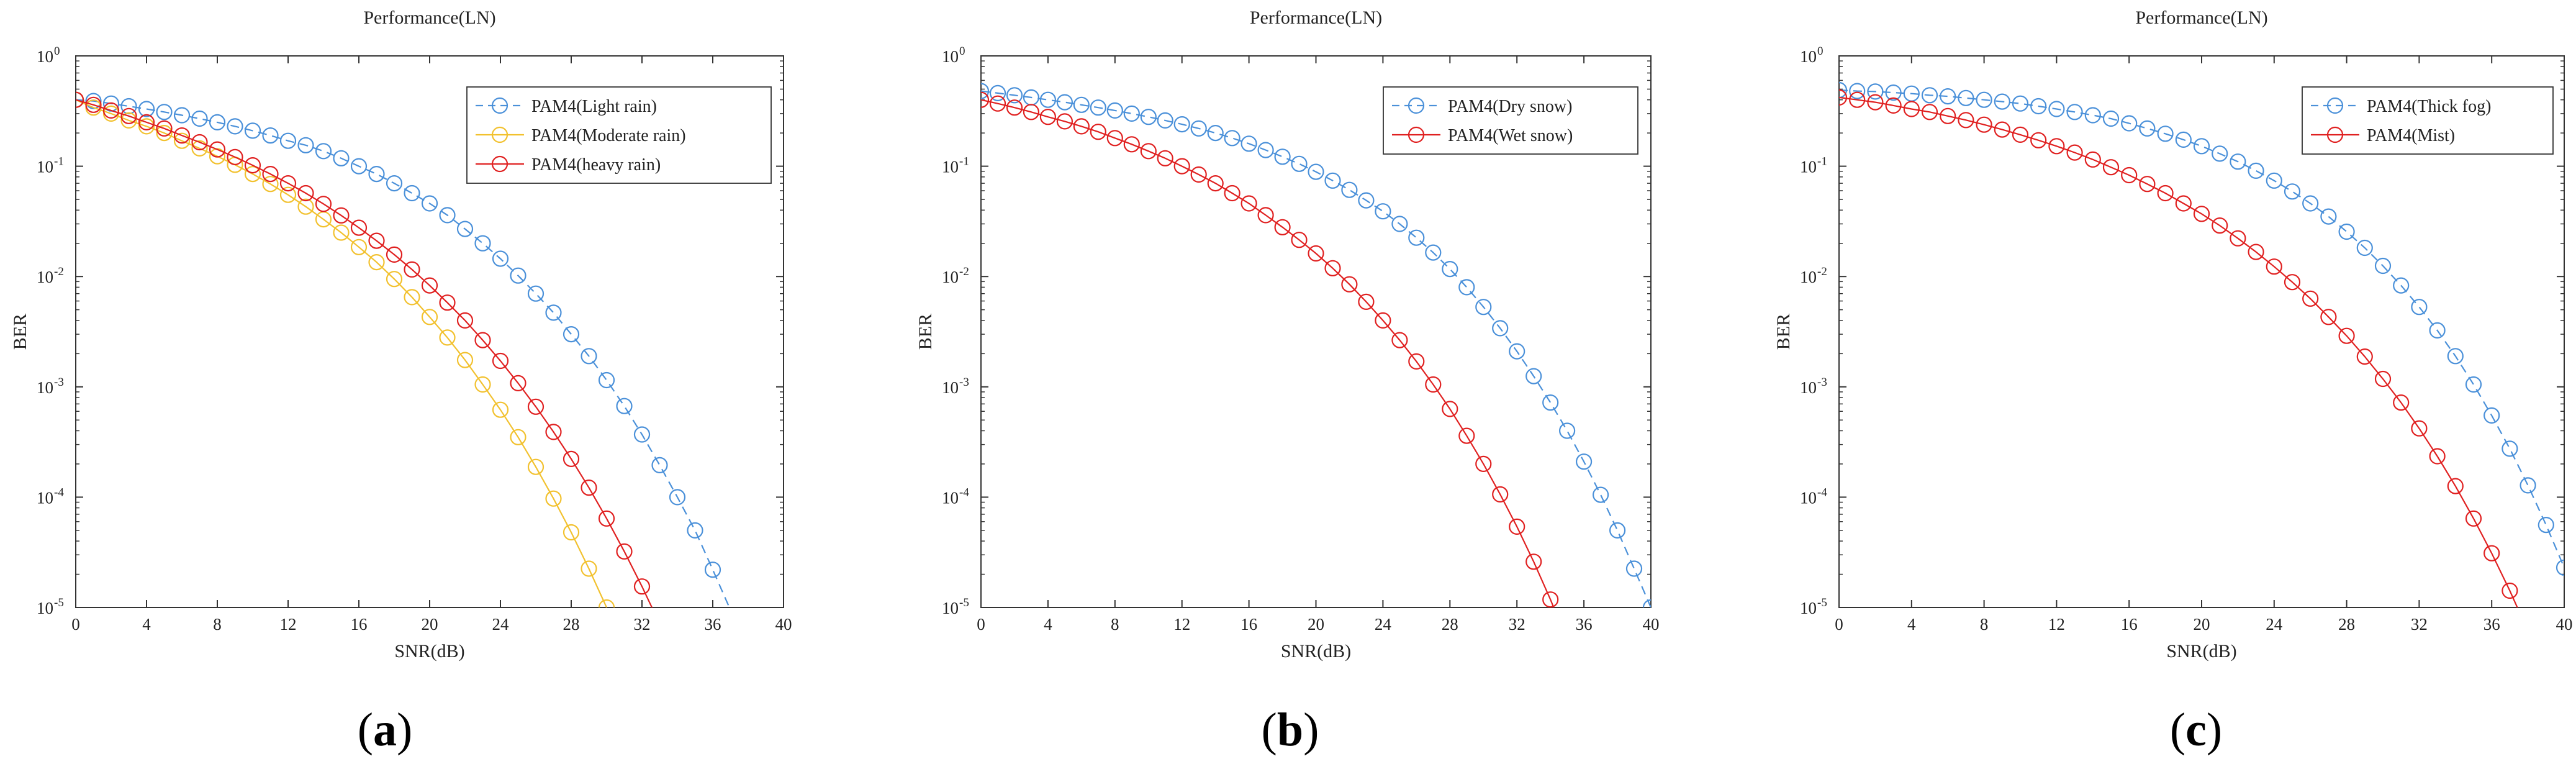  What do you see at coordinates (2428, 120) in the screenshot?
I see `legend: PAM4(Thick fog) PAM4(Mist)` at bounding box center [2428, 120].